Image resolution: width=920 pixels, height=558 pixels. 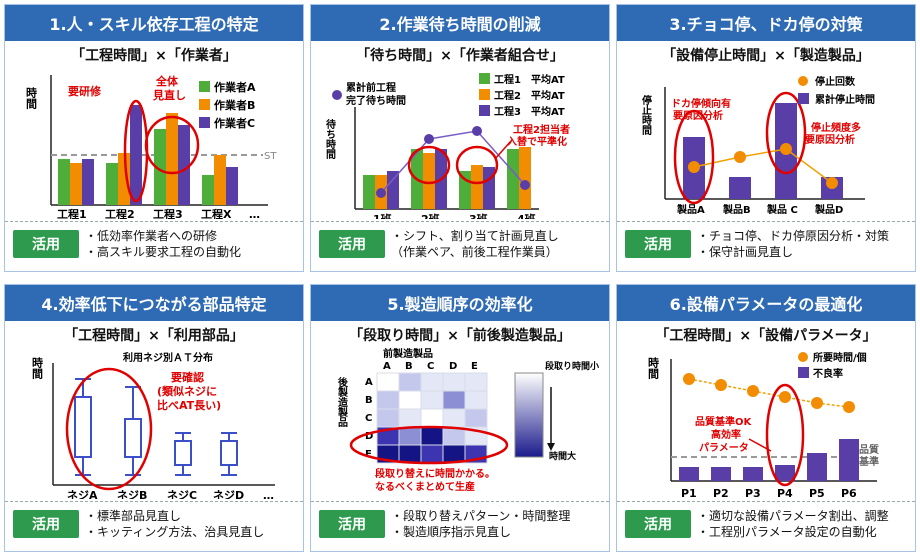 What do you see at coordinates (187, 377) in the screenshot?
I see `annotation: 要確認` at bounding box center [187, 377].